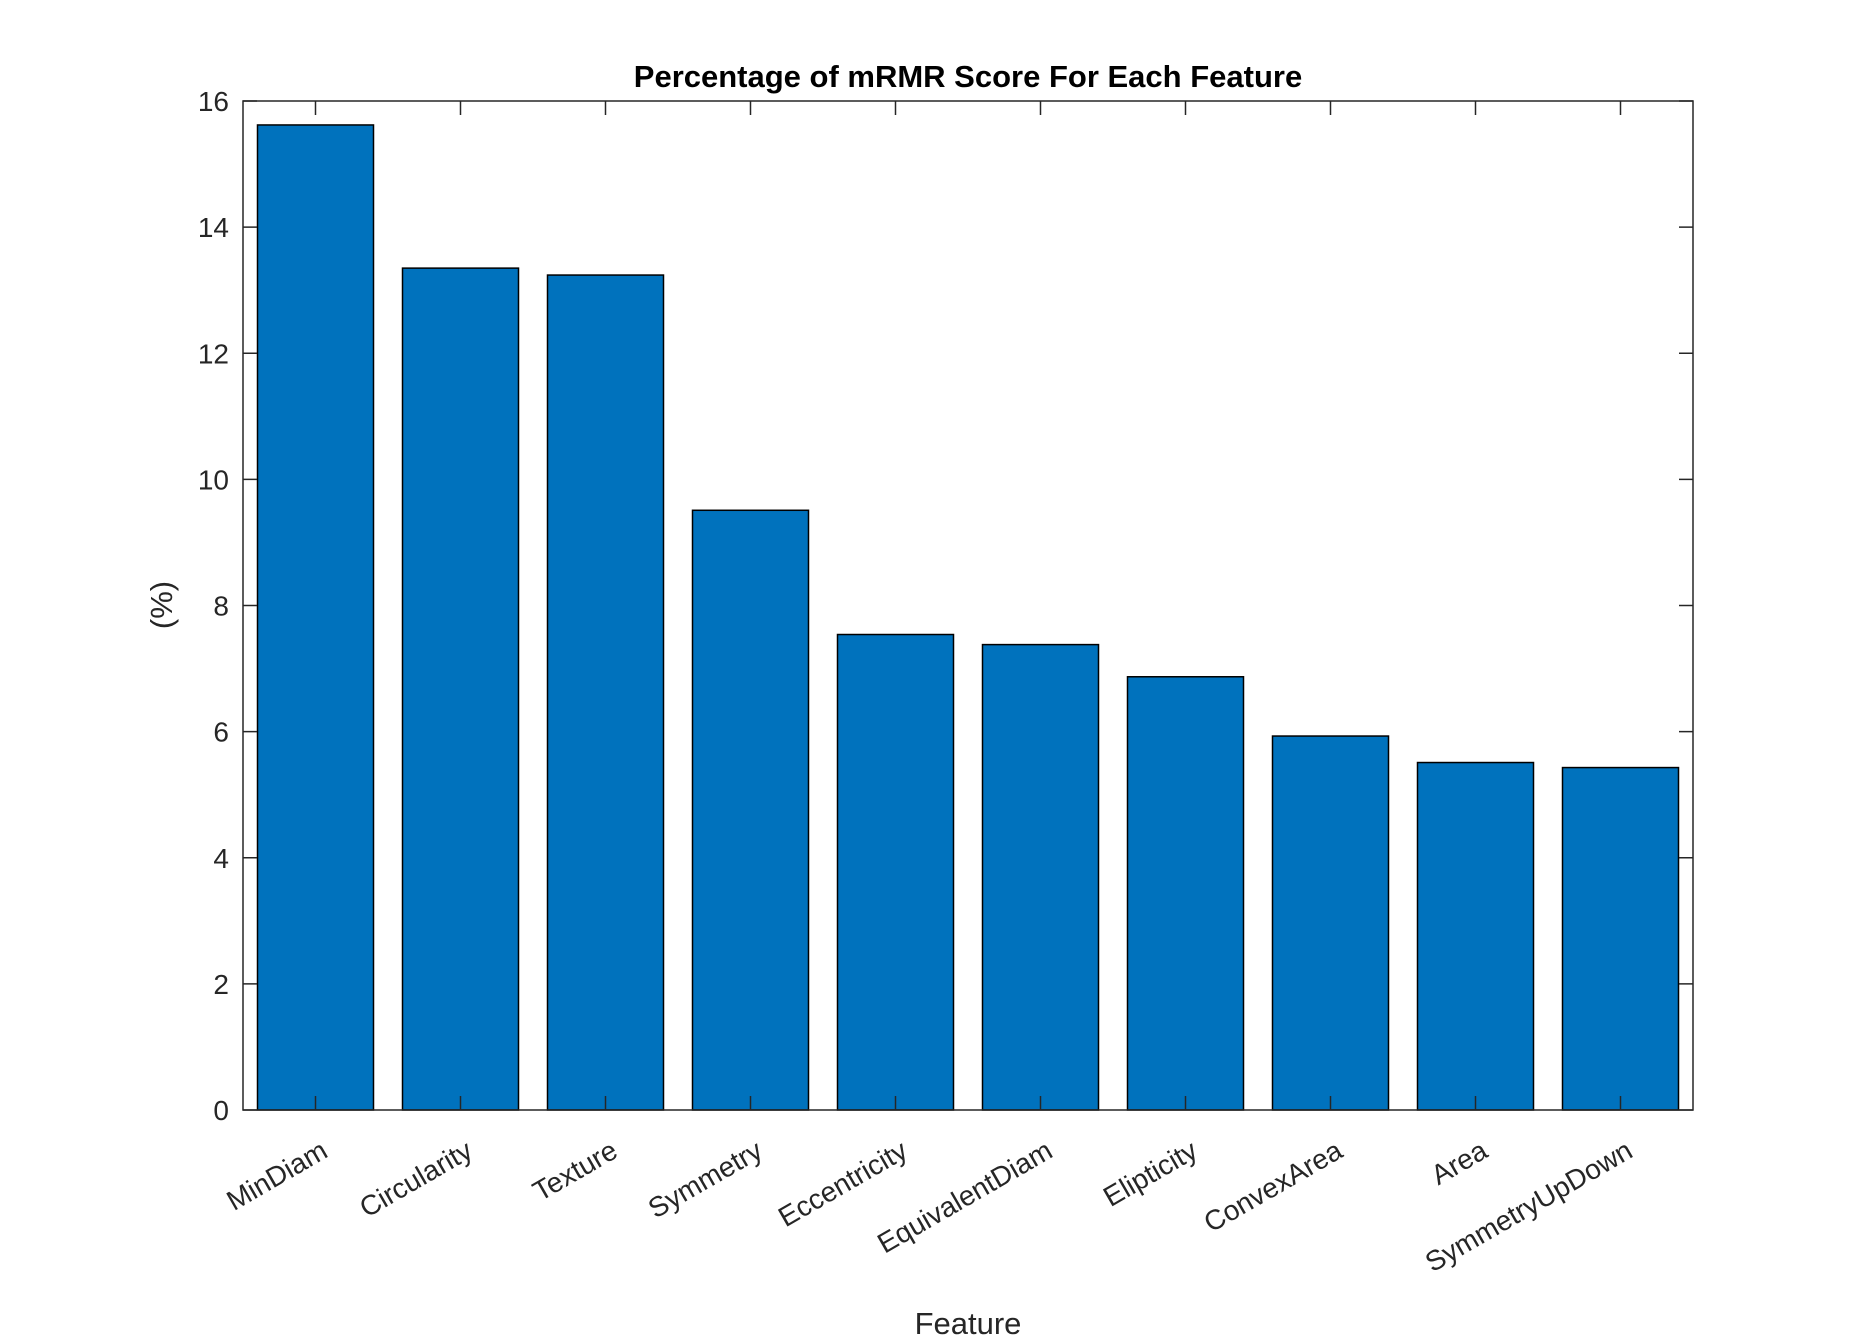 This screenshot has width=1849, height=1336. What do you see at coordinates (1273, 1186) in the screenshot?
I see `x-tick-label-convexarea: ConvexArea` at bounding box center [1273, 1186].